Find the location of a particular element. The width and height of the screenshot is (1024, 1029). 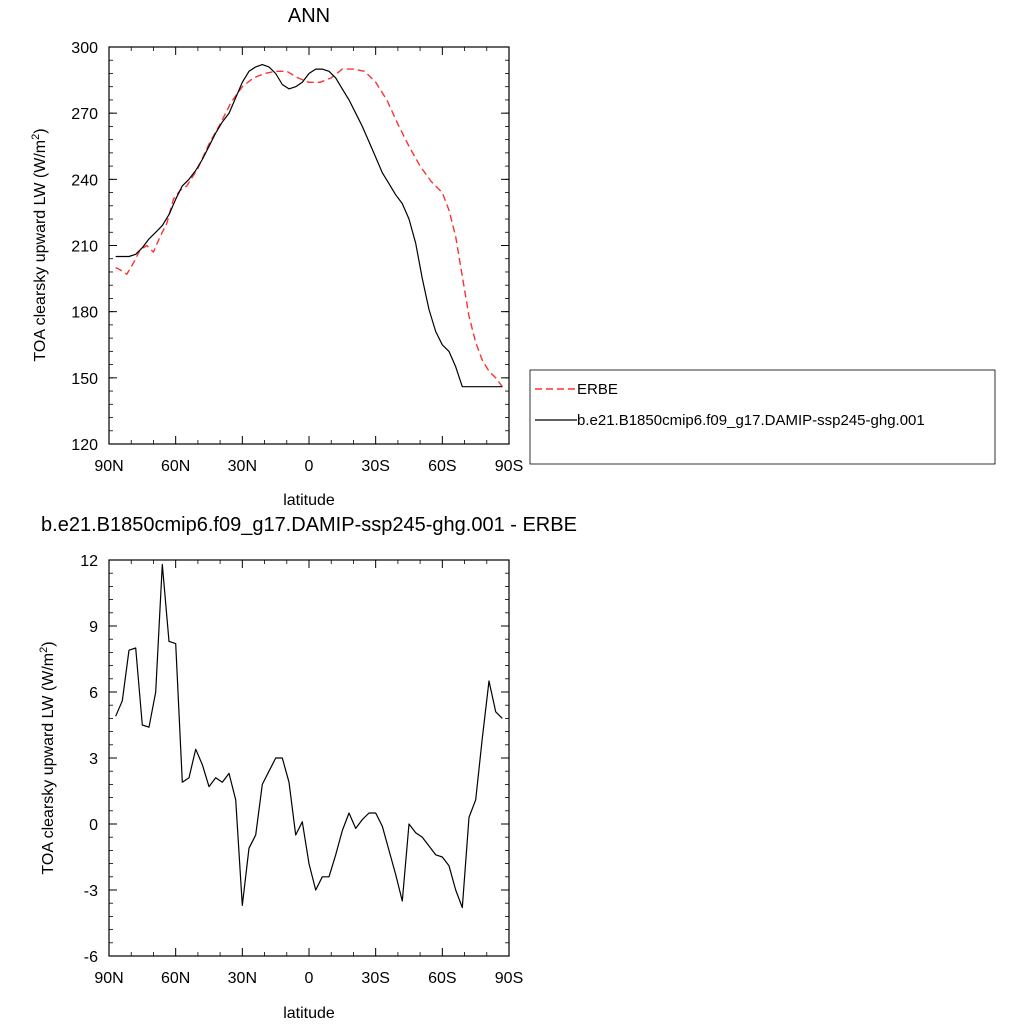

bottom-chart-x-tick-label: 30S is located at coordinates (375, 978).